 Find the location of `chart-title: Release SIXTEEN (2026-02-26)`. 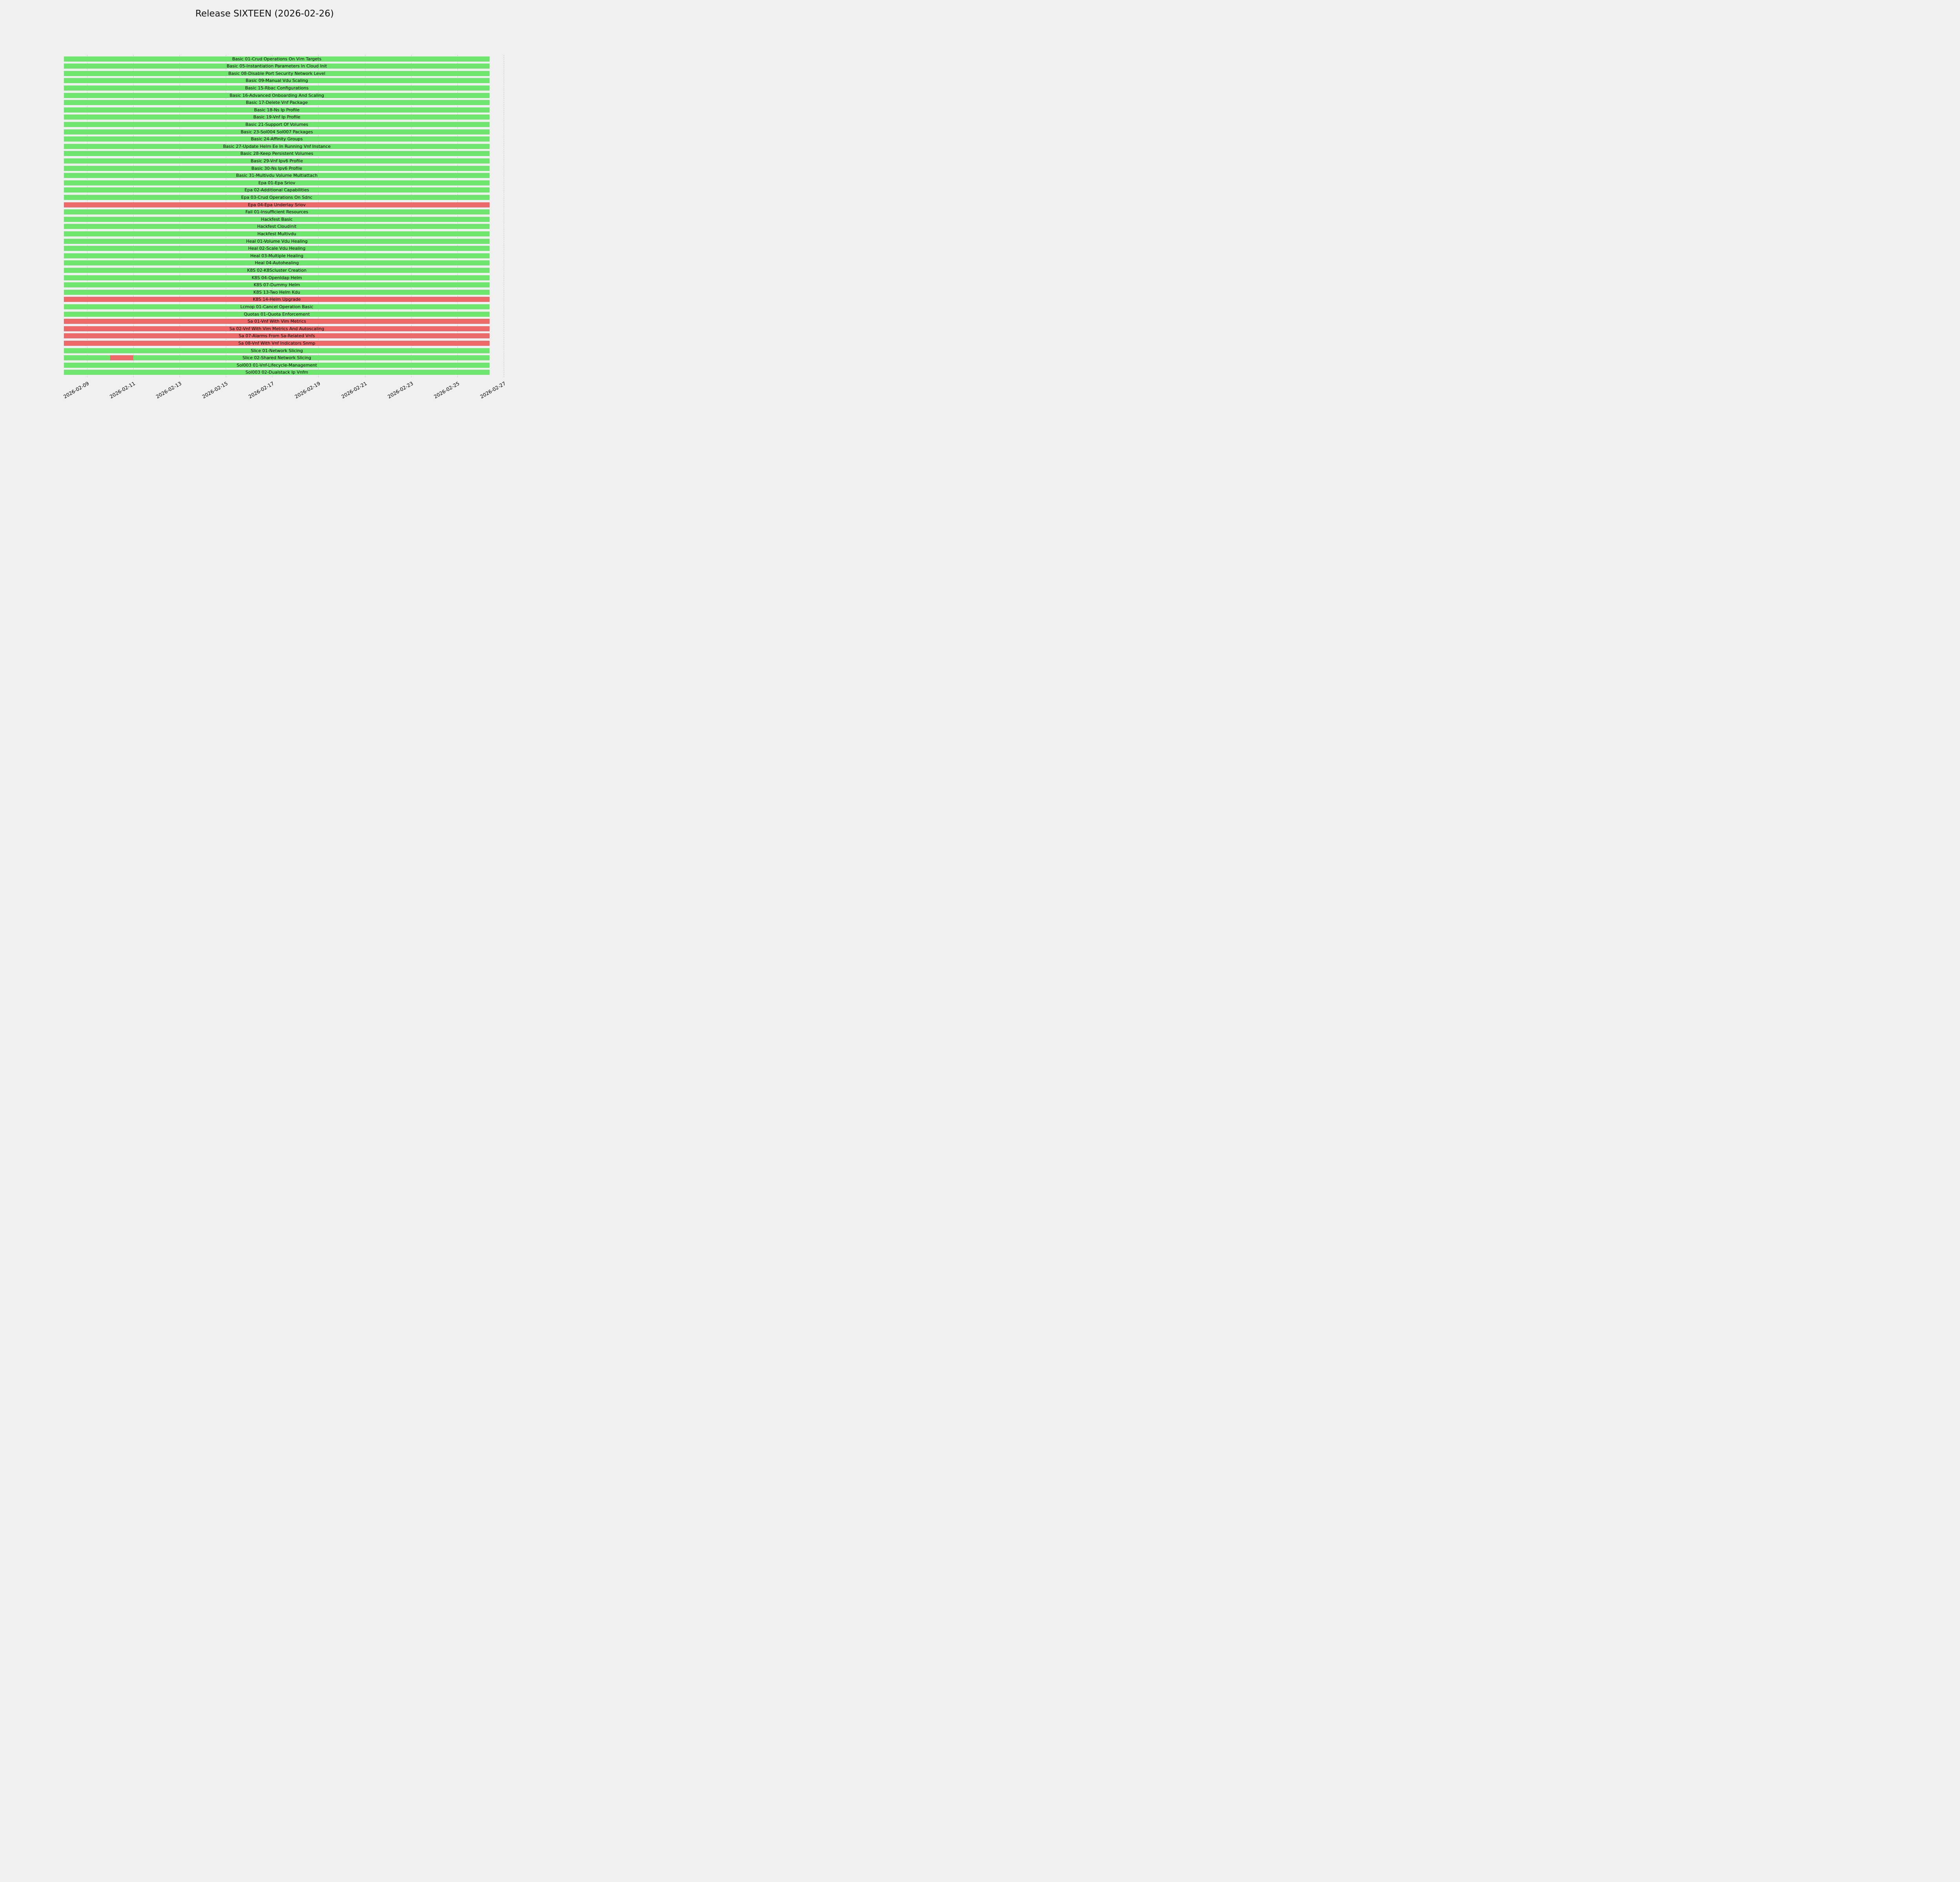

chart-title: Release SIXTEEN (2026-02-26) is located at coordinates (264, 14).